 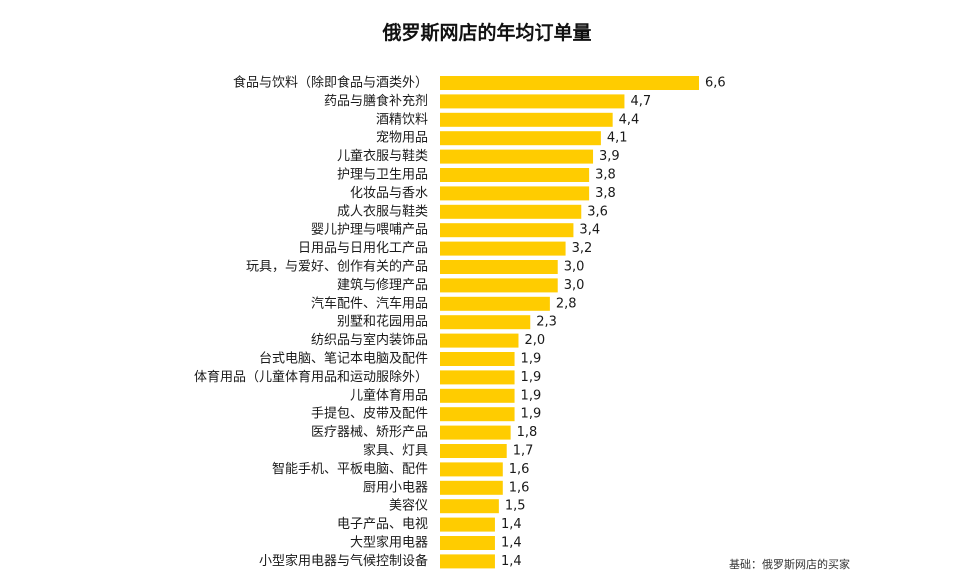 What do you see at coordinates (629, 119) in the screenshot?
I see `value-label: 4,4` at bounding box center [629, 119].